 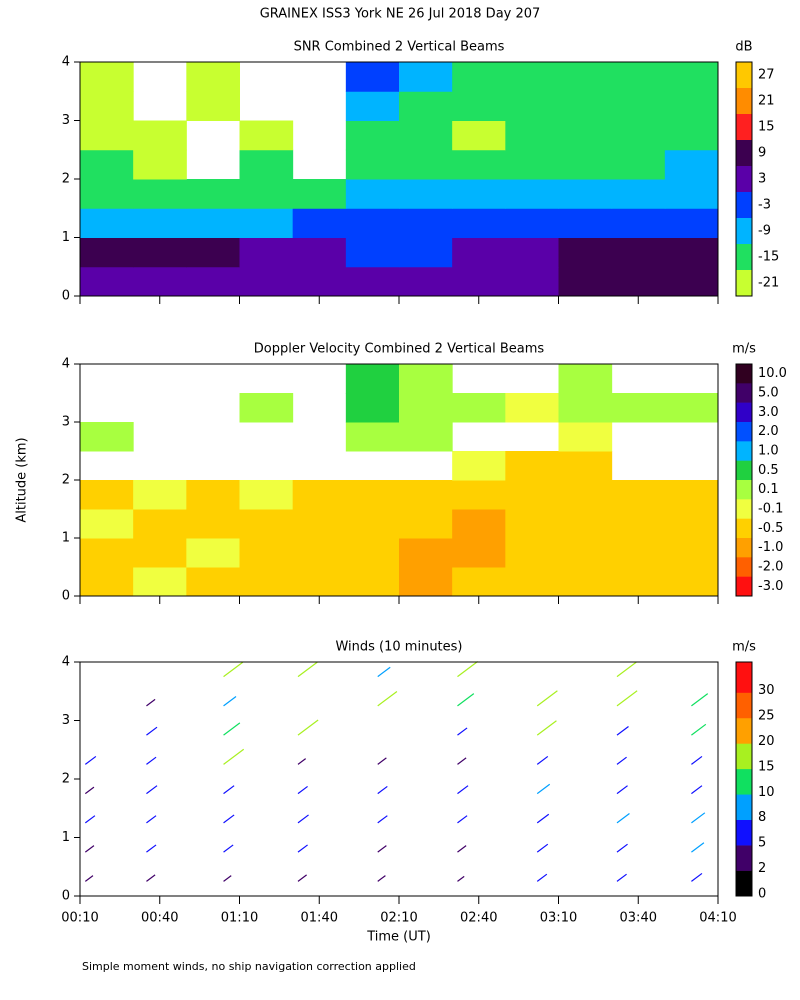 What do you see at coordinates (66, 120) in the screenshot?
I see `y-tick-label: 3` at bounding box center [66, 120].